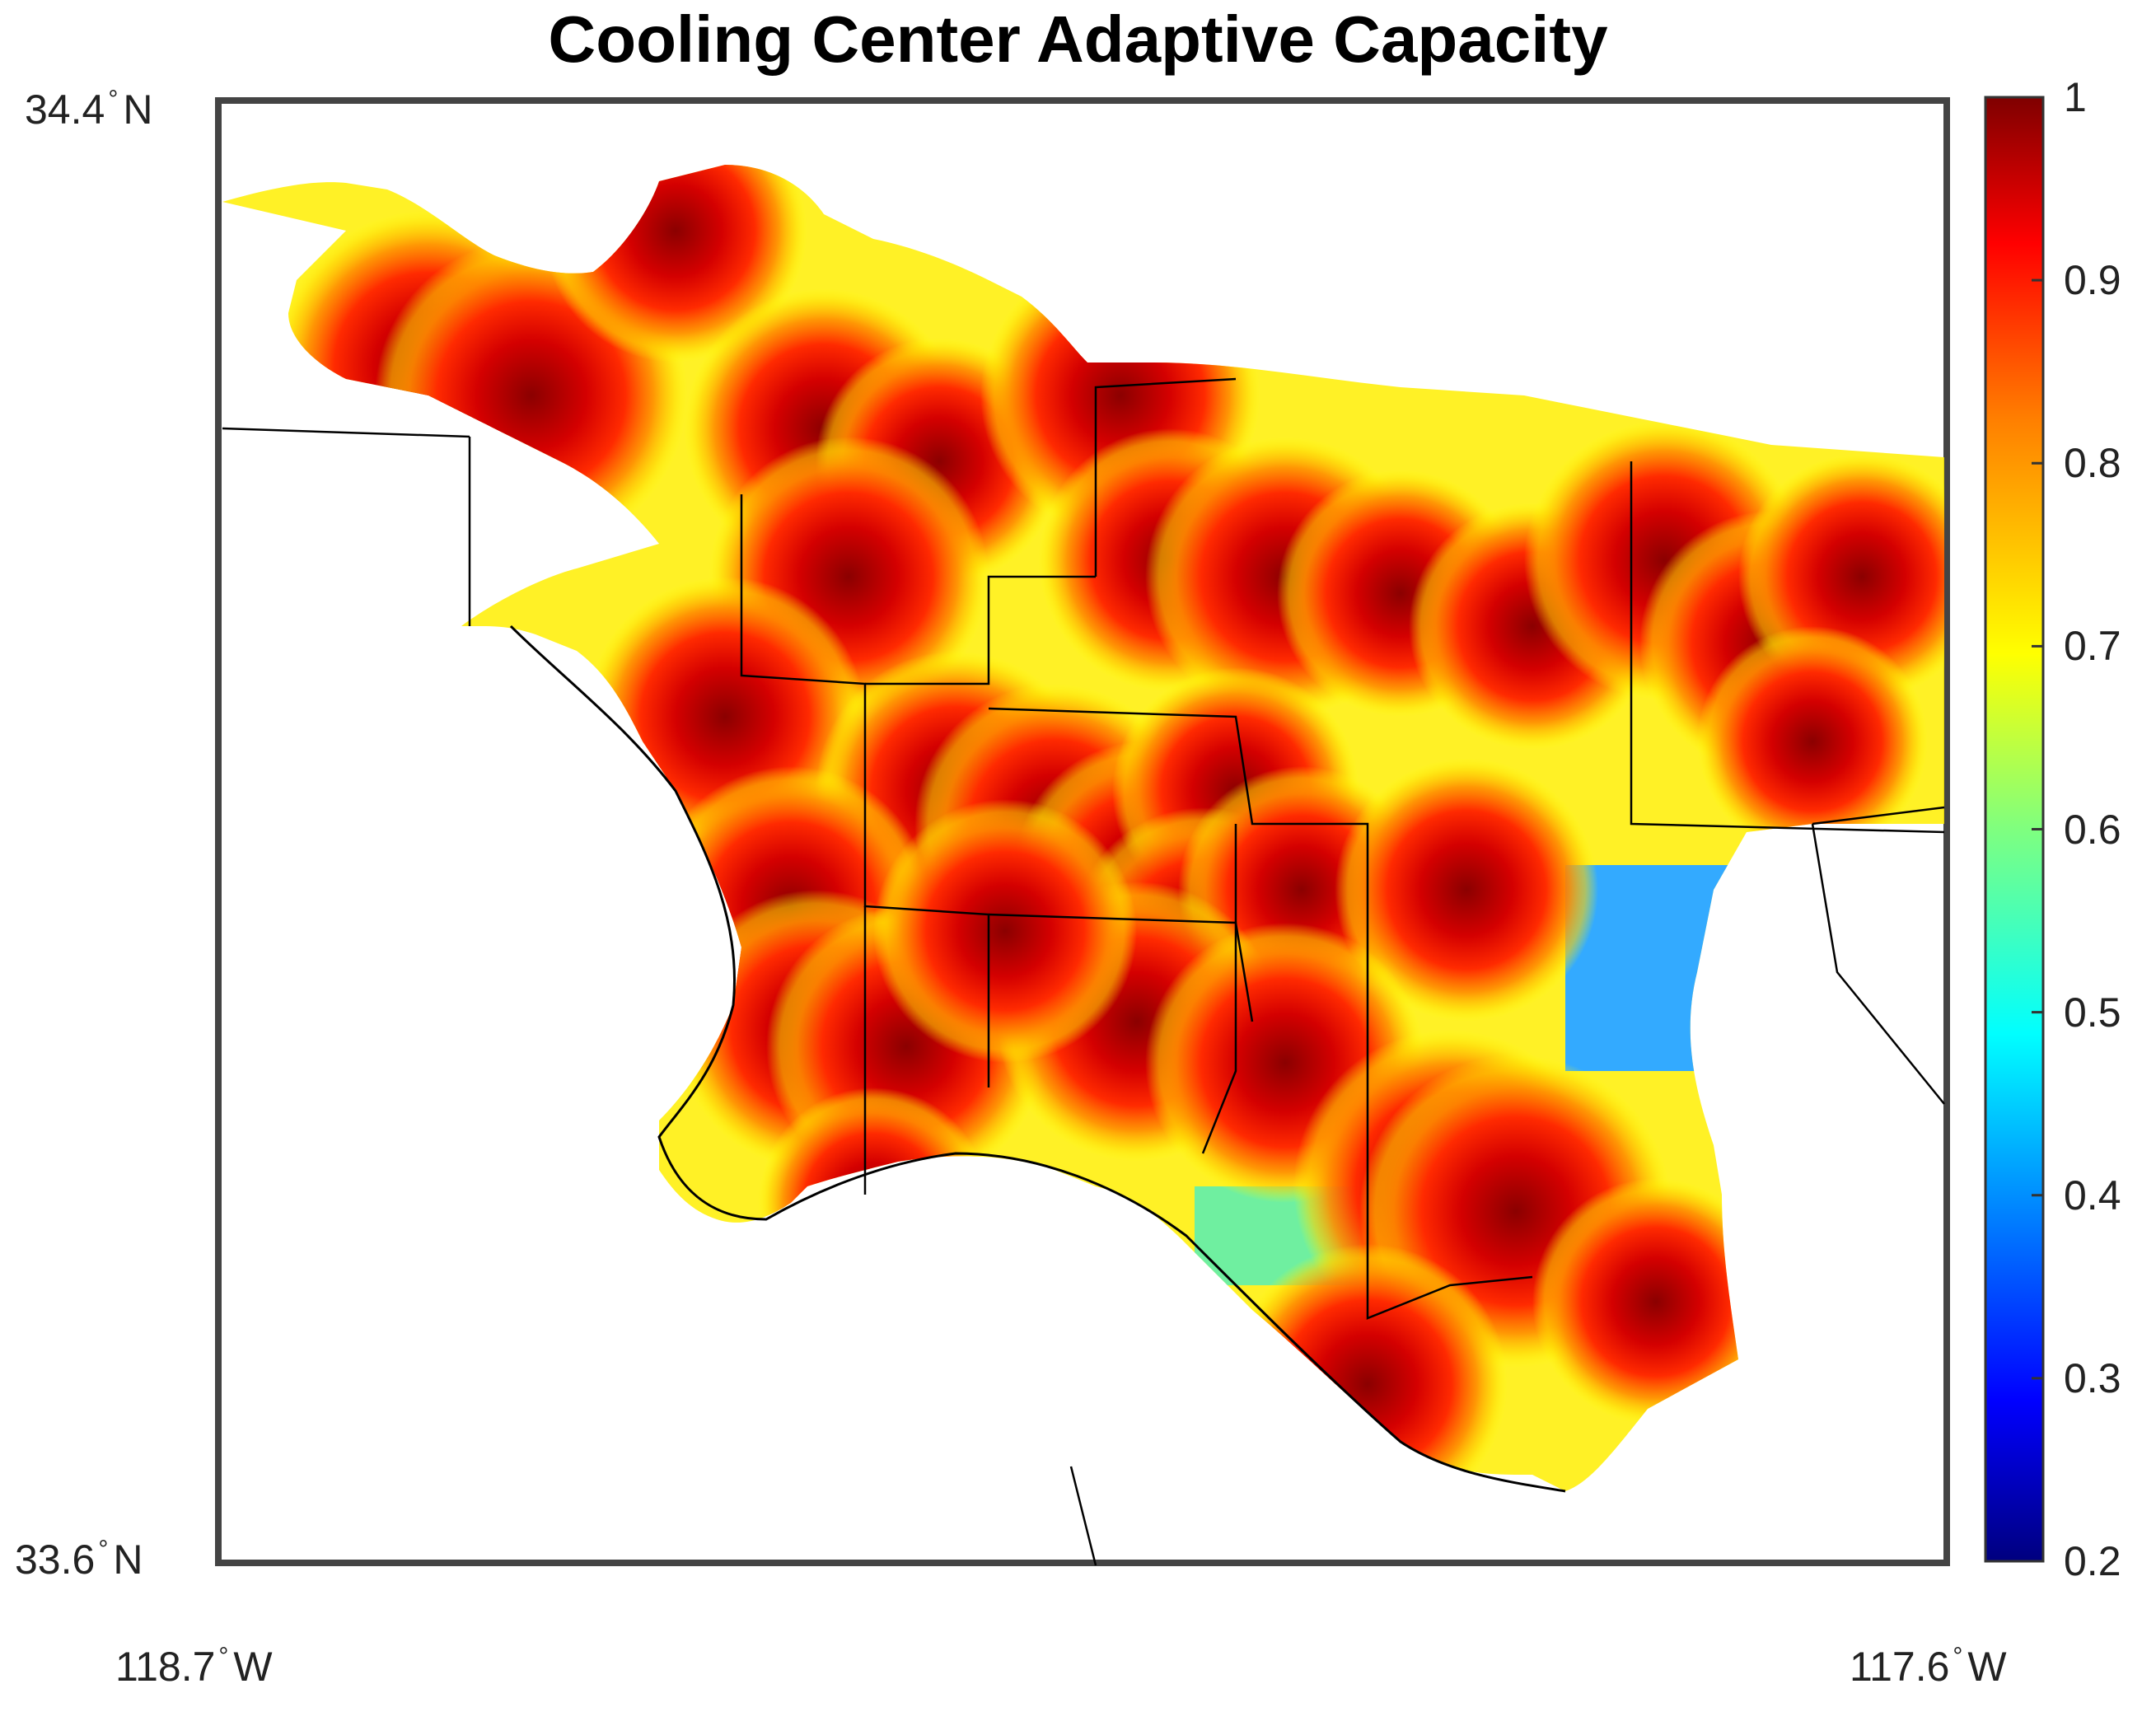  Describe the element at coordinates (1078, 39) in the screenshot. I see `map-title: Cooling Center Adaptive Capacity` at that location.